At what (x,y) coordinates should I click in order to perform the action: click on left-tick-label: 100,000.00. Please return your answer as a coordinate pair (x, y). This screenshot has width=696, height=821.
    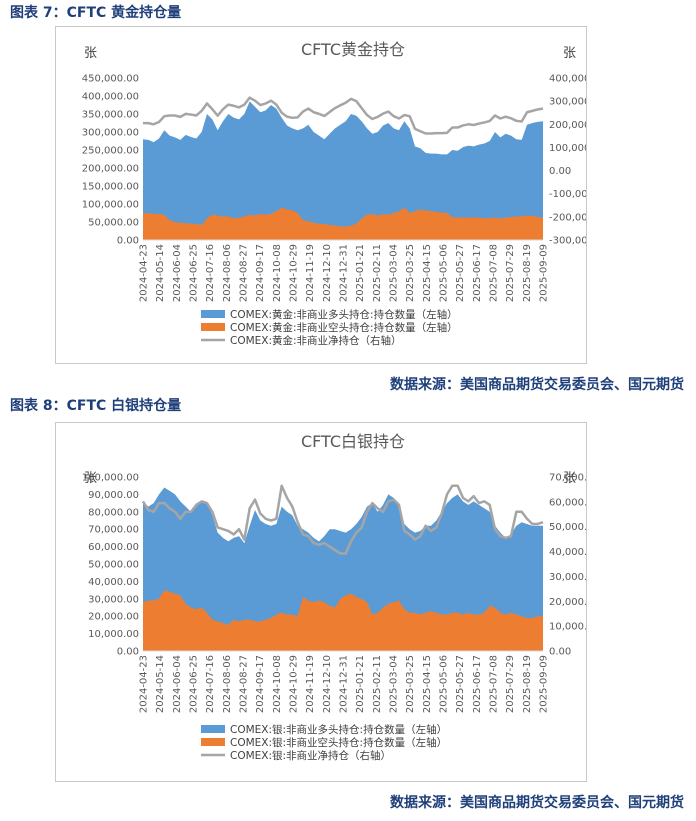
    Looking at the image, I should click on (110, 205).